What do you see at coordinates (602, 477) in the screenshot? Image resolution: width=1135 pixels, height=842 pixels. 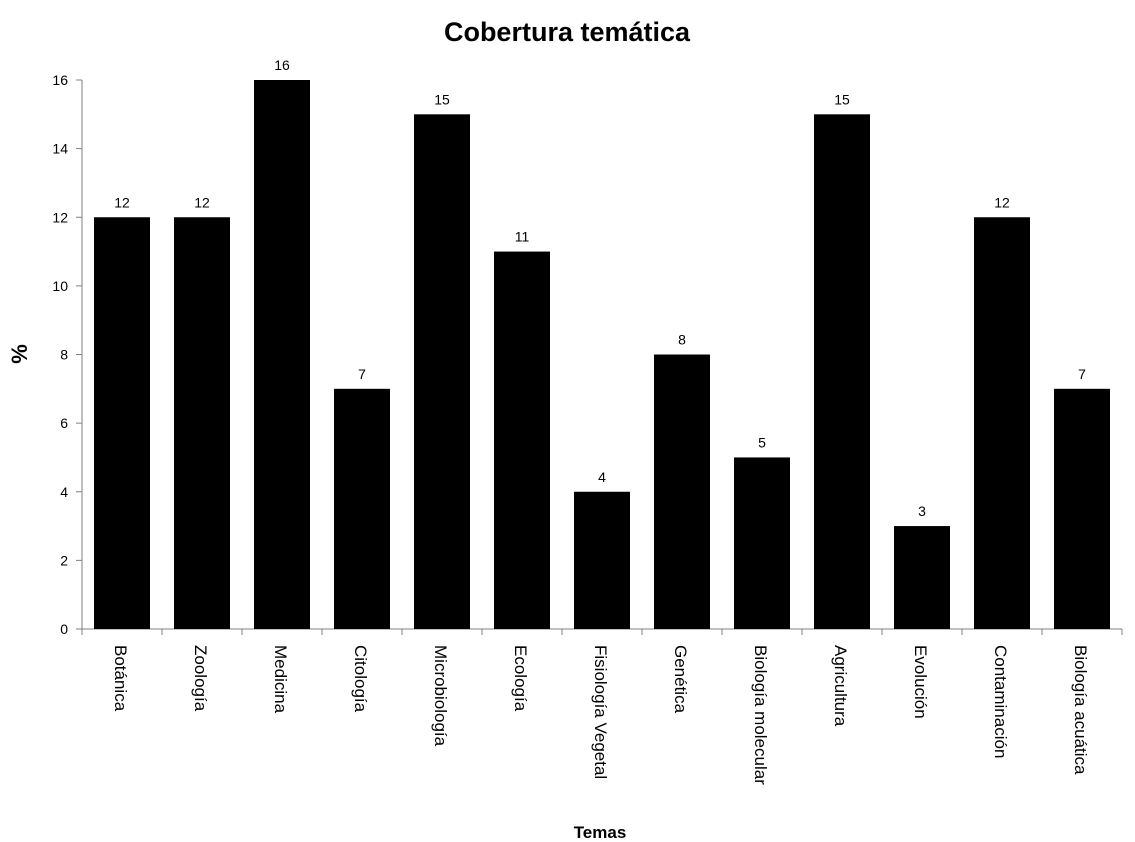 I see `data-label: 4` at bounding box center [602, 477].